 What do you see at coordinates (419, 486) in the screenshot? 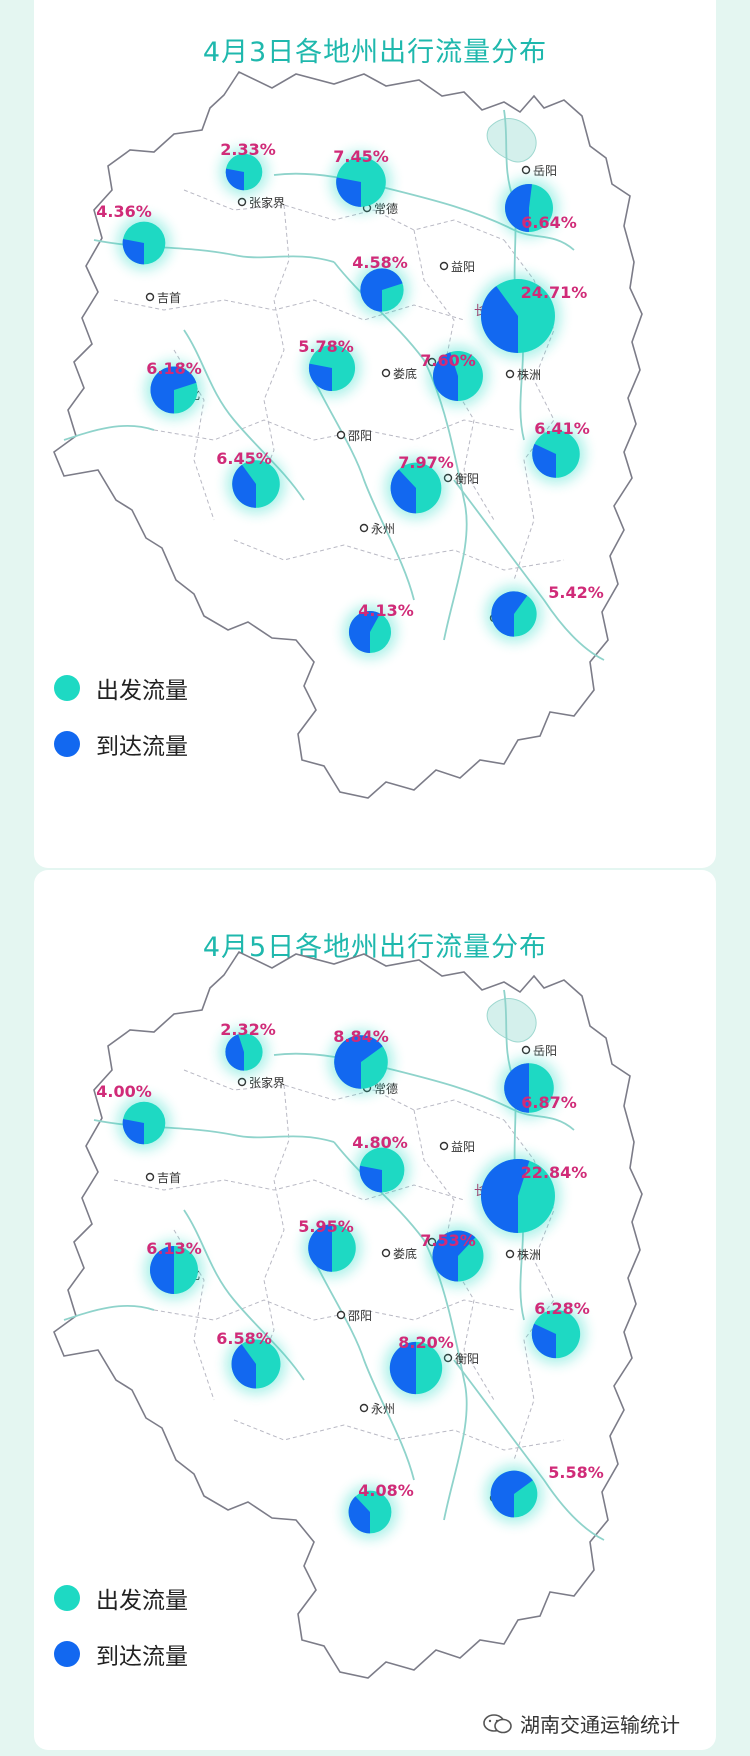
I see `pie-hengyang: 7.97%` at bounding box center [419, 486].